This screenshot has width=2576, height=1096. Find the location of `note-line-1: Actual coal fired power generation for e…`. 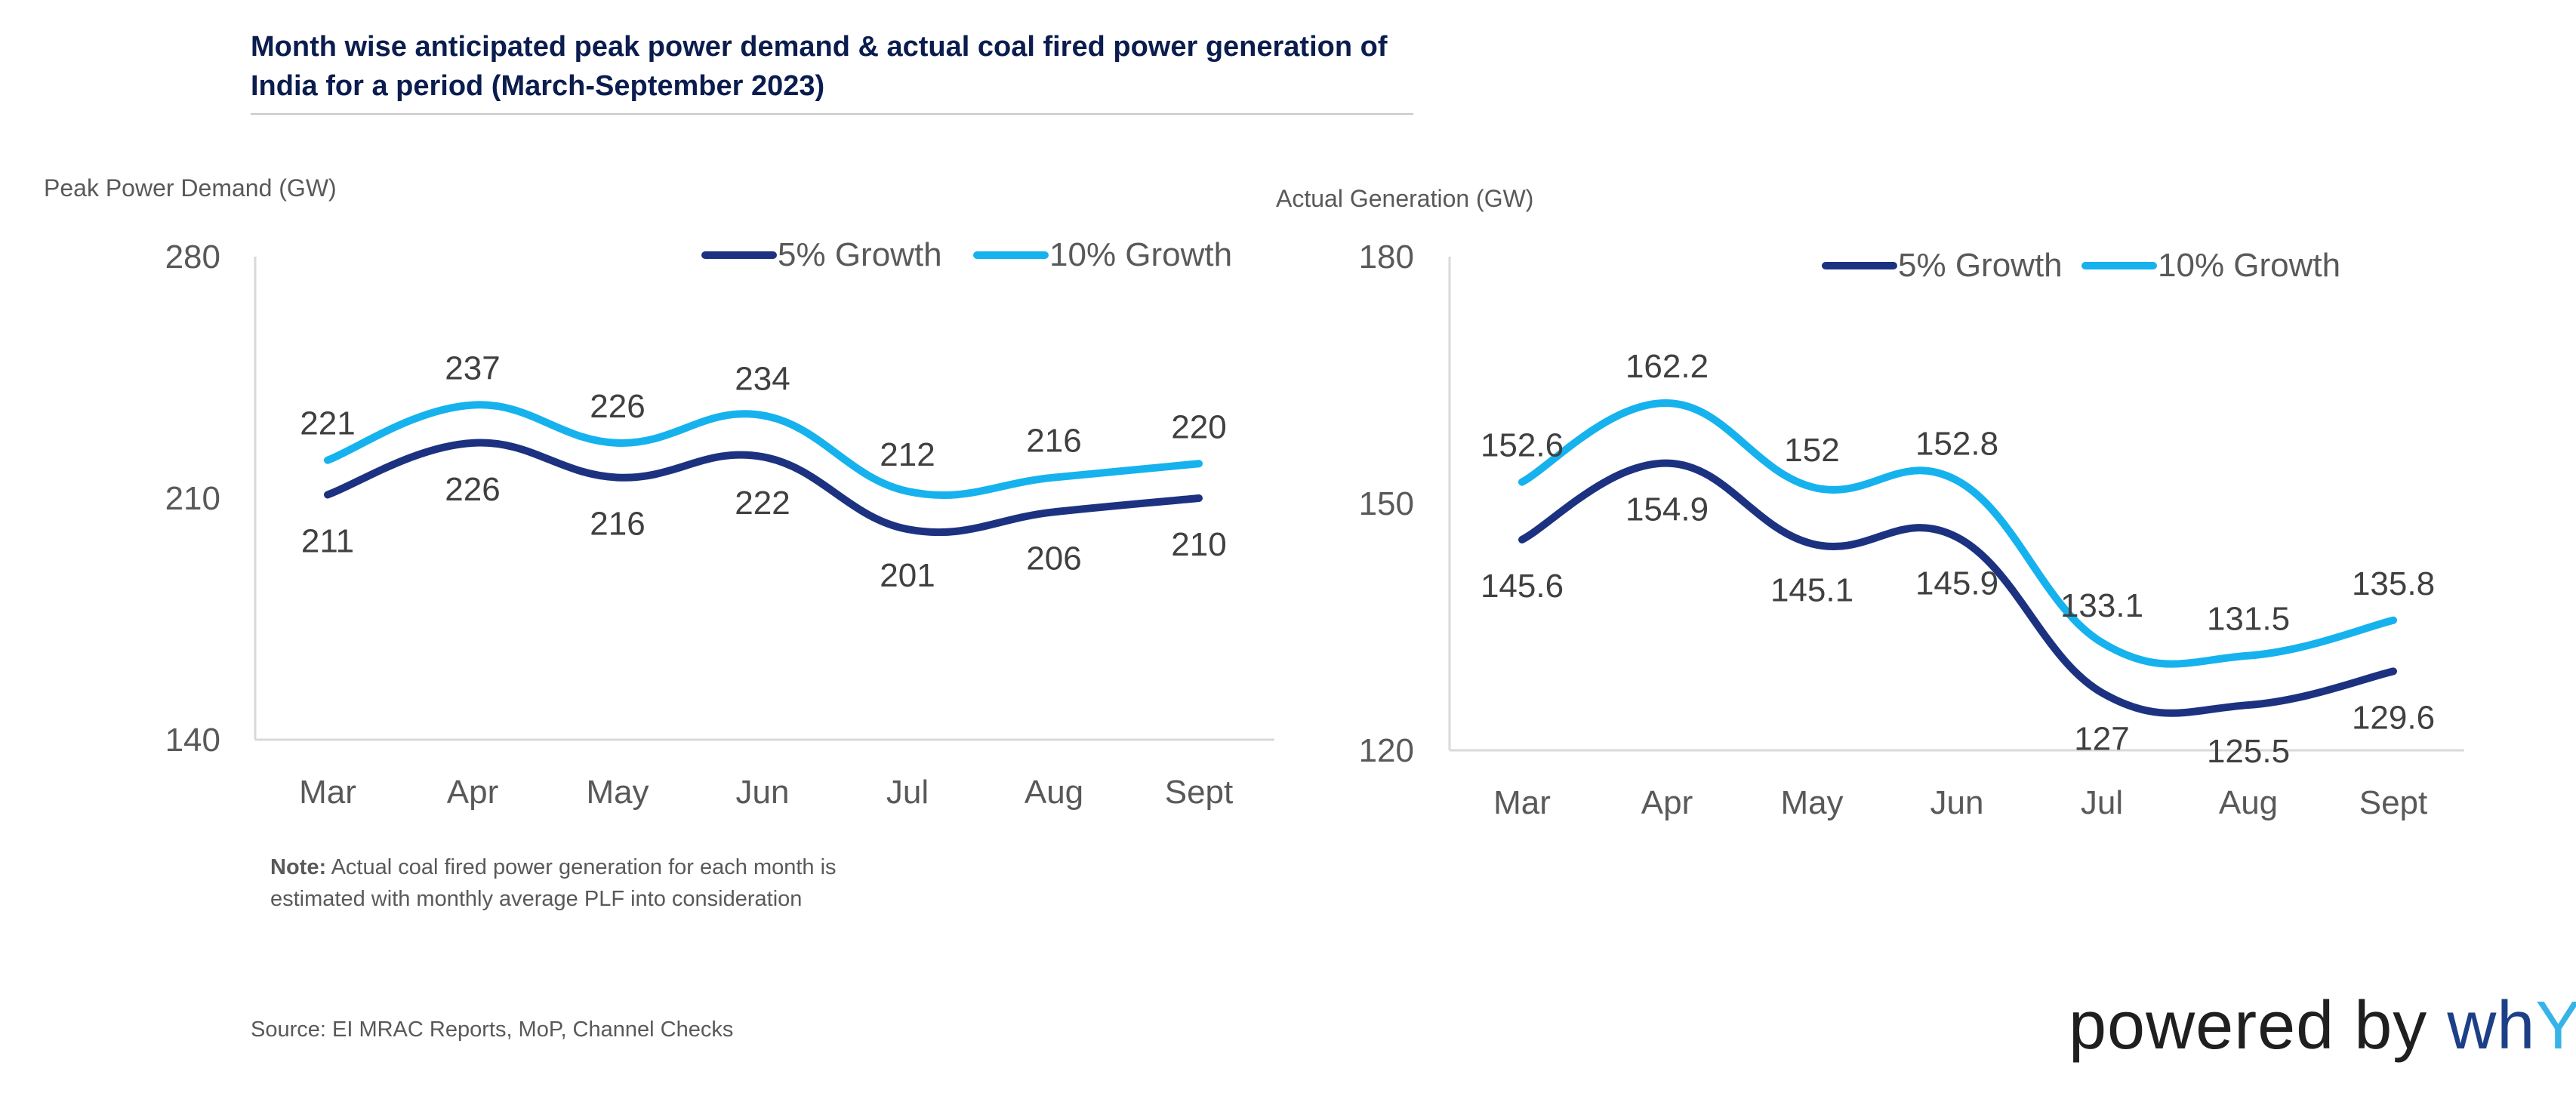

note-line-1: Actual coal fired power generation for e… is located at coordinates (581, 867).